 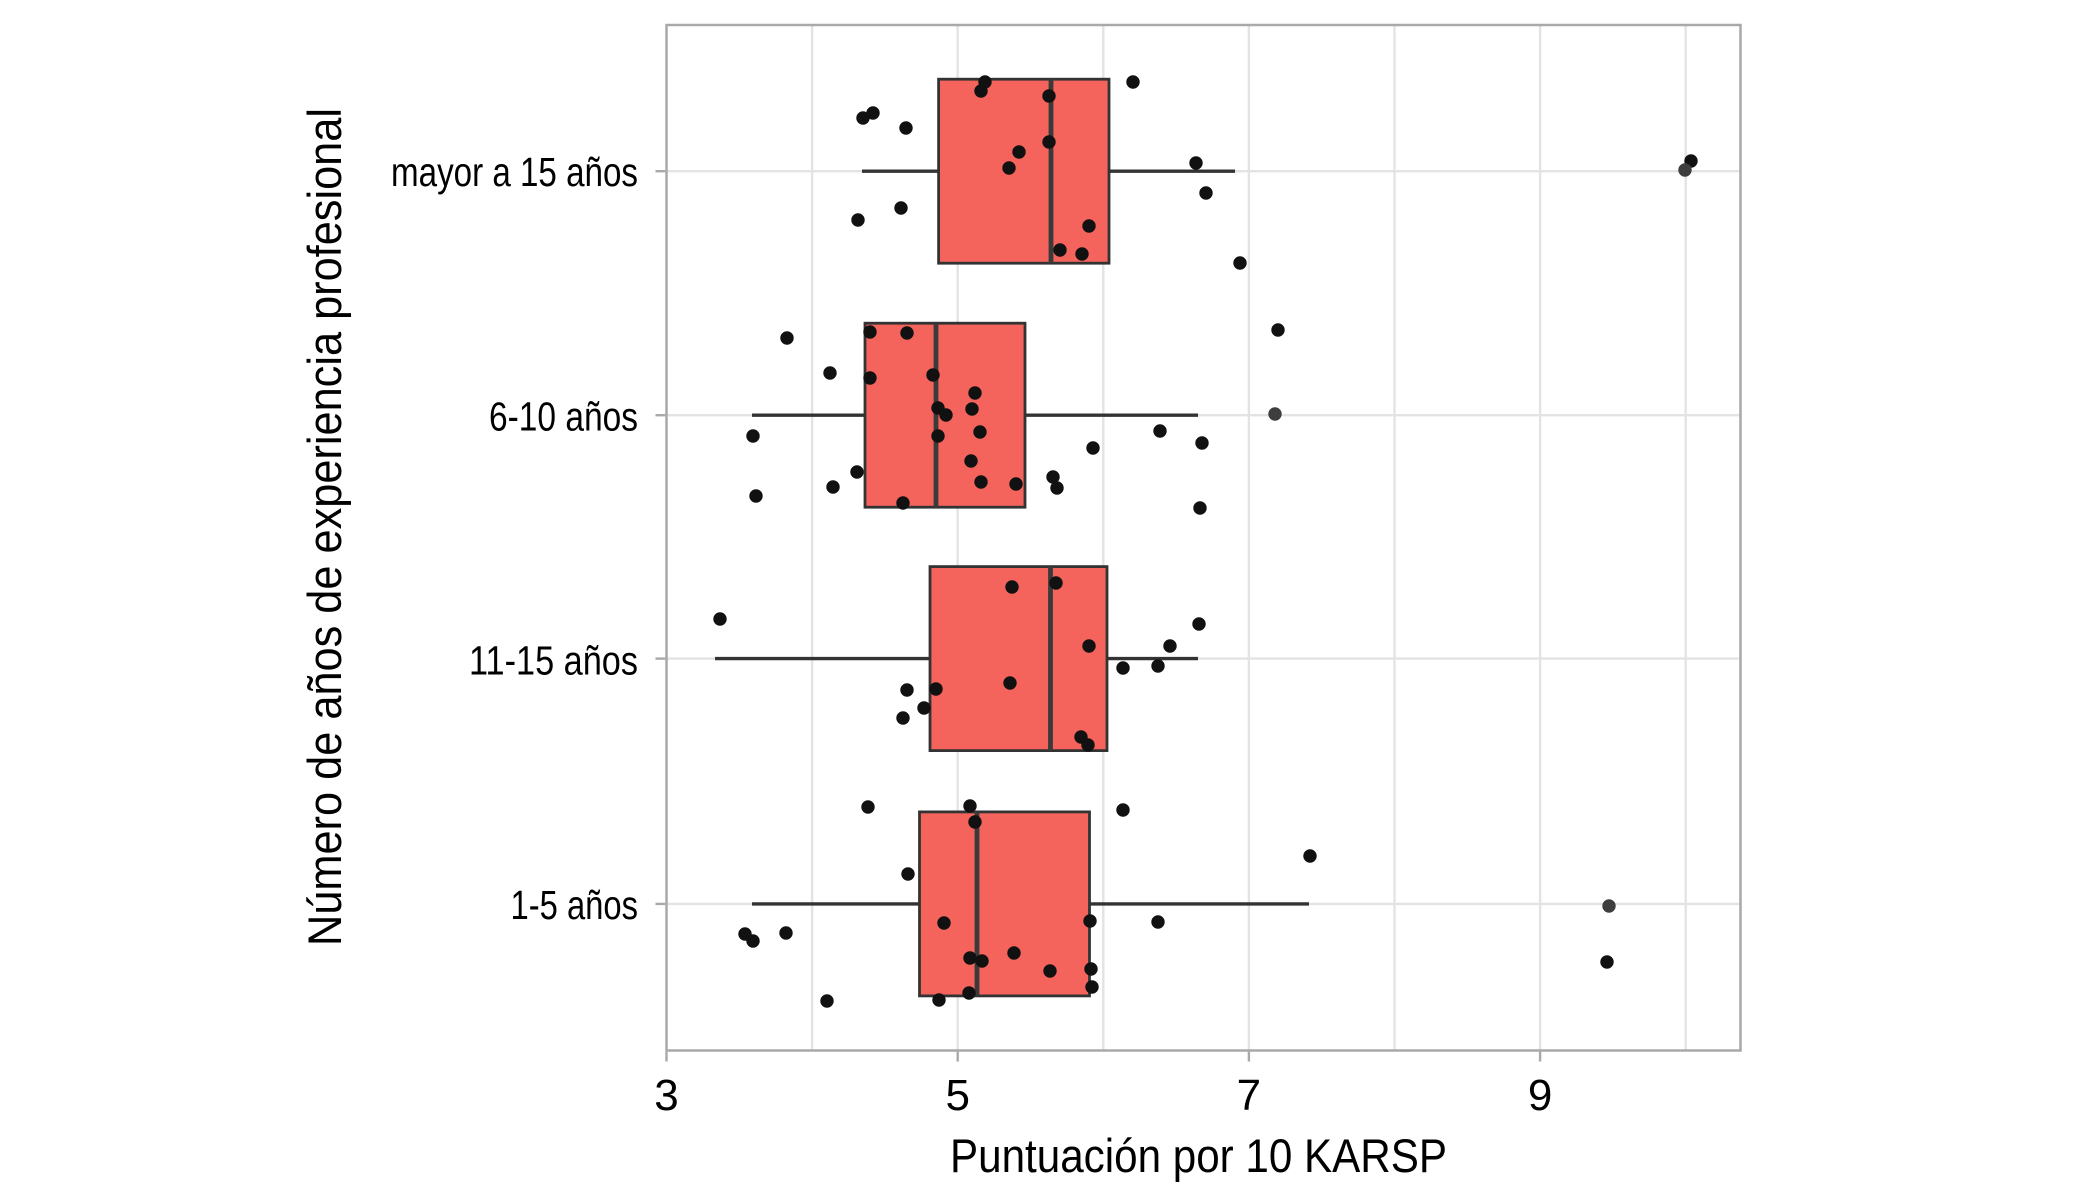 I want to click on svg-text: 3, so click(x=666, y=1095).